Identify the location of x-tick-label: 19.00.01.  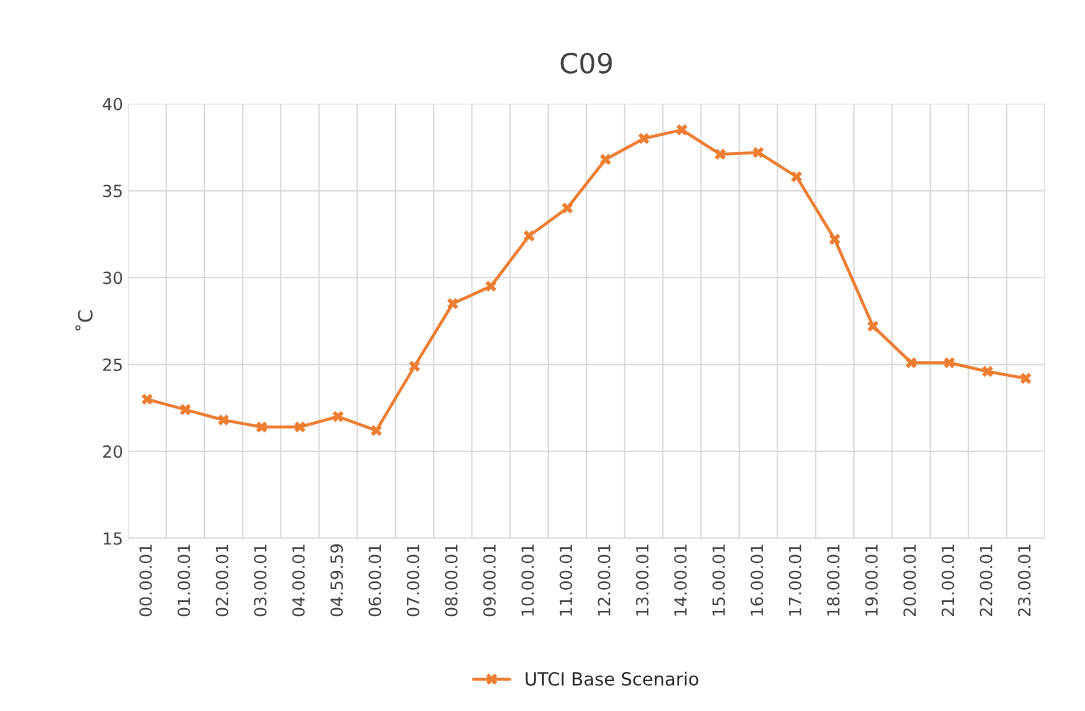
(871, 580).